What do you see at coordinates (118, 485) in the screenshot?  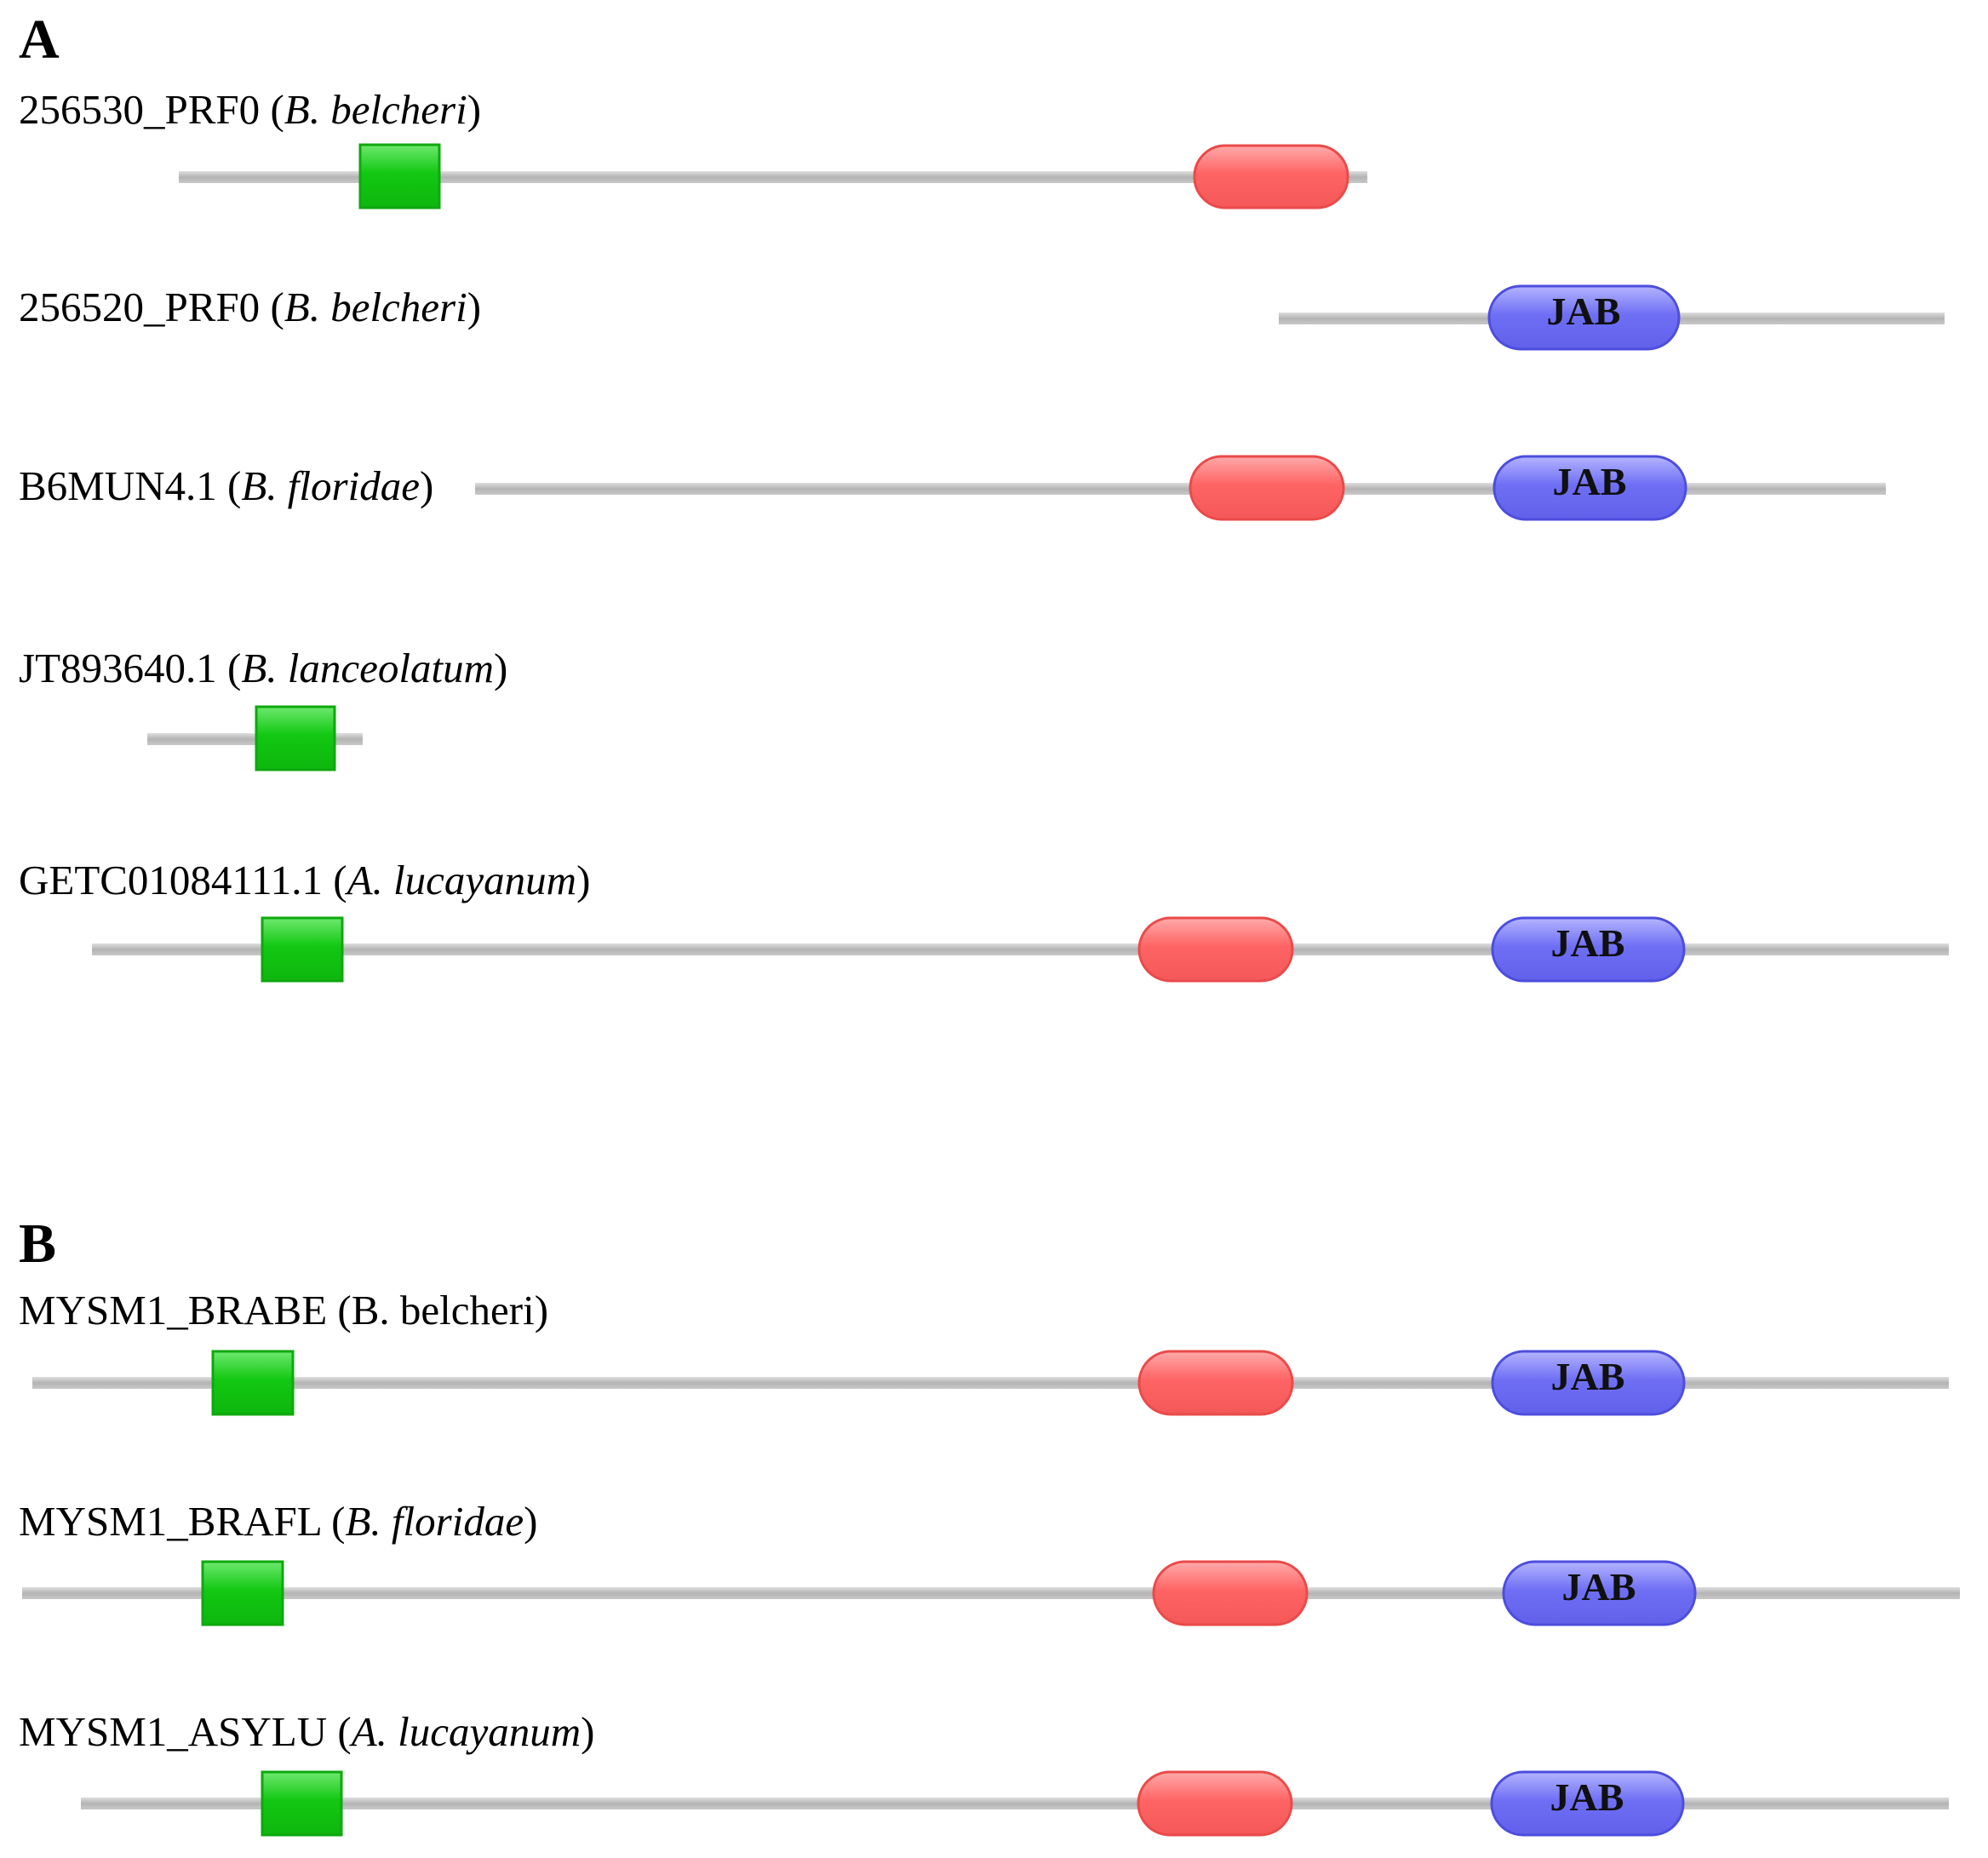 I see `protein-id: B6MUN4.1` at bounding box center [118, 485].